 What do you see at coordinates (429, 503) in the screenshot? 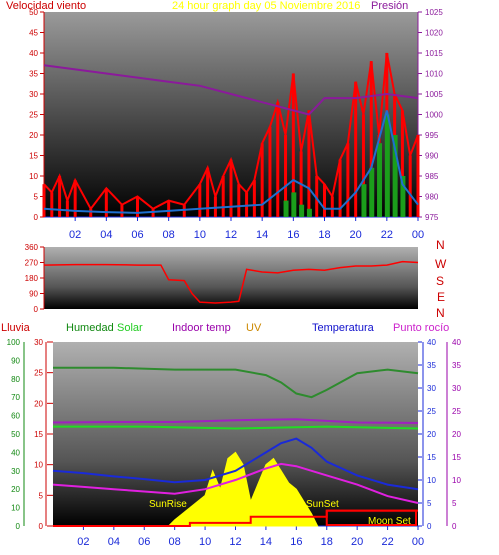
I see `temp-y-tick: 5` at bounding box center [429, 503].